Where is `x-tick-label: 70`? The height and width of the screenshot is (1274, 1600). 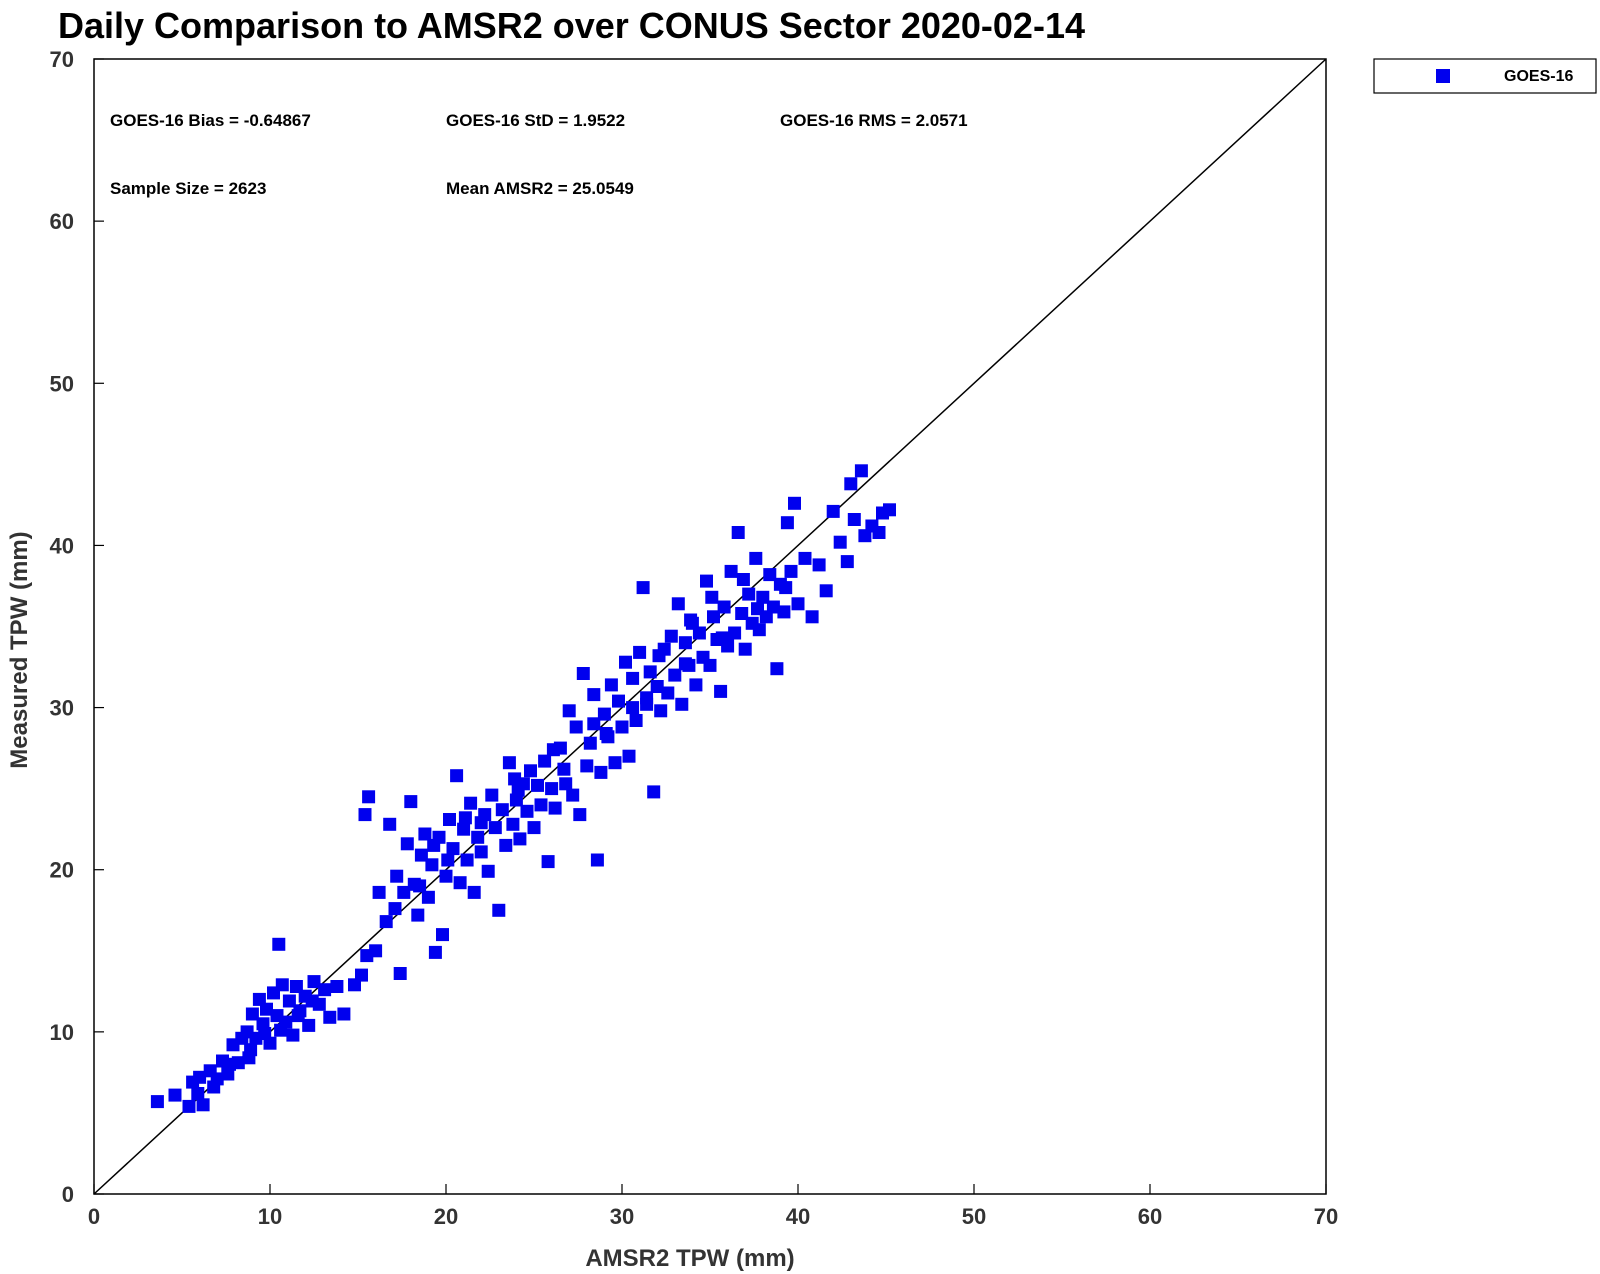
x-tick-label: 70 is located at coordinates (1326, 1216).